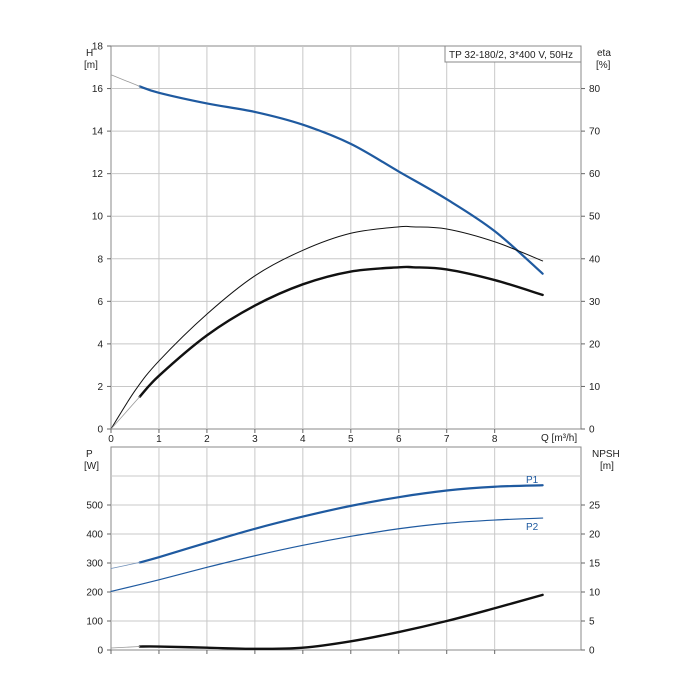  What do you see at coordinates (125, 565) in the screenshot?
I see `curve-1-1-line` at bounding box center [125, 565].